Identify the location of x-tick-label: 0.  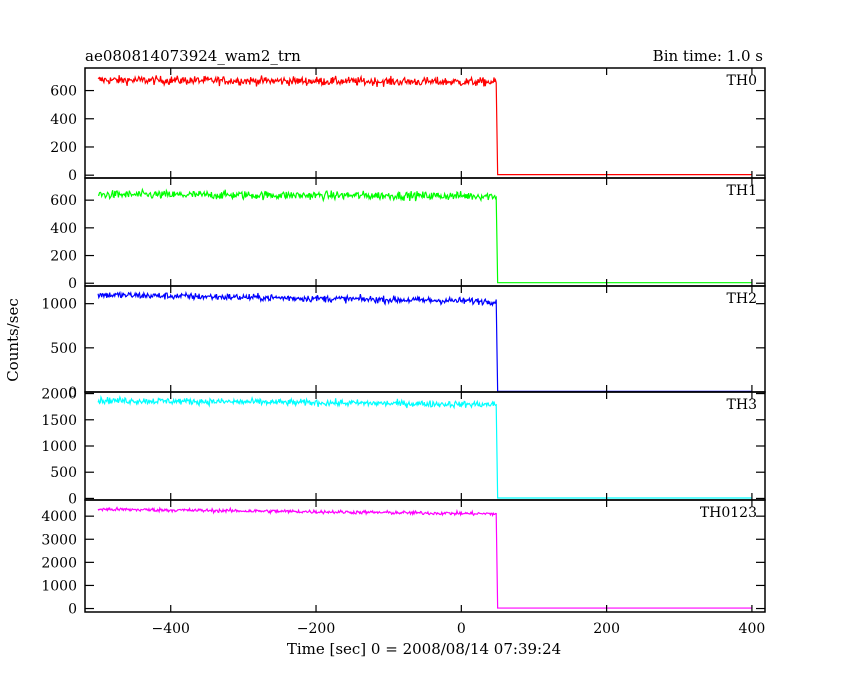
(461, 629).